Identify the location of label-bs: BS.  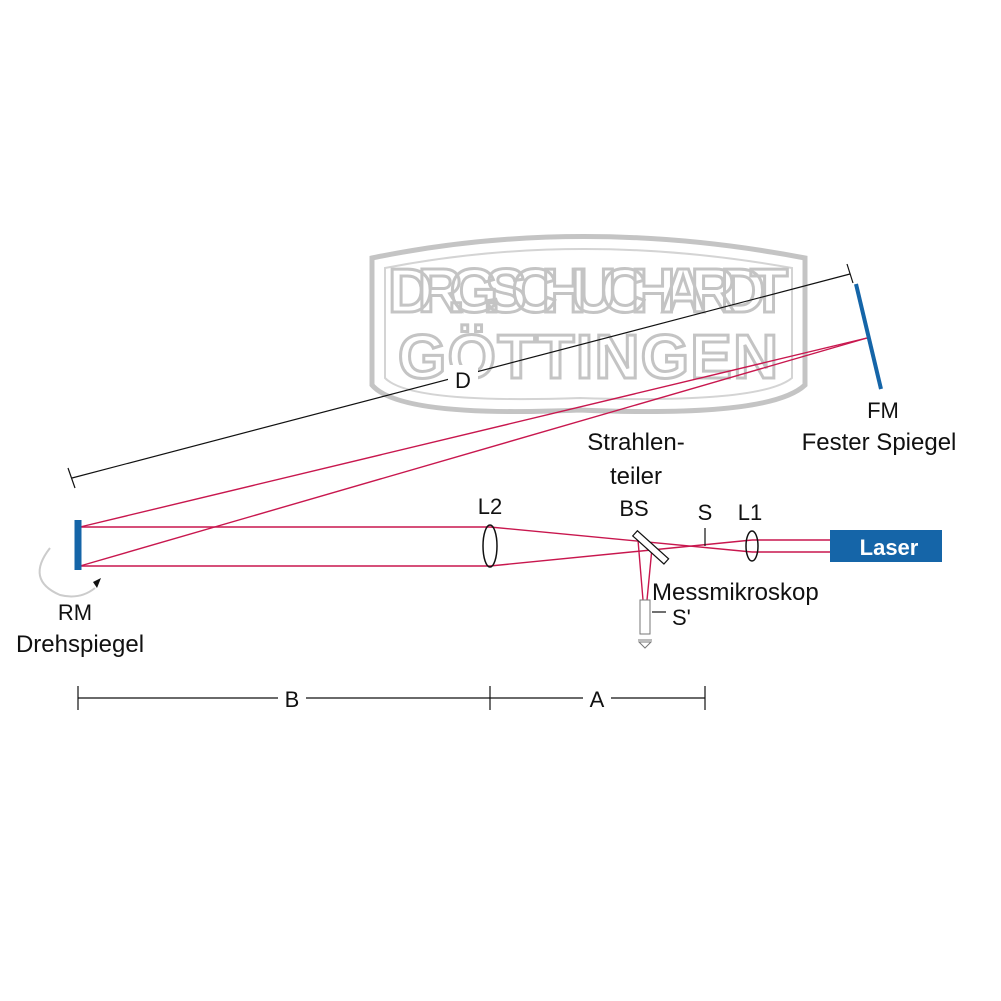
(633, 508).